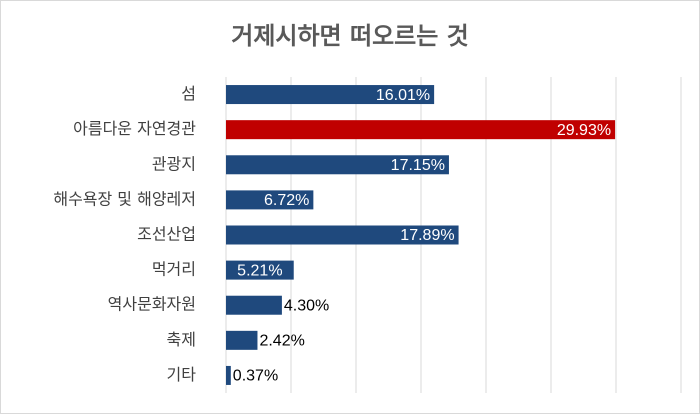 This screenshot has height=414, width=700. I want to click on value-label: 29.93%, so click(584, 130).